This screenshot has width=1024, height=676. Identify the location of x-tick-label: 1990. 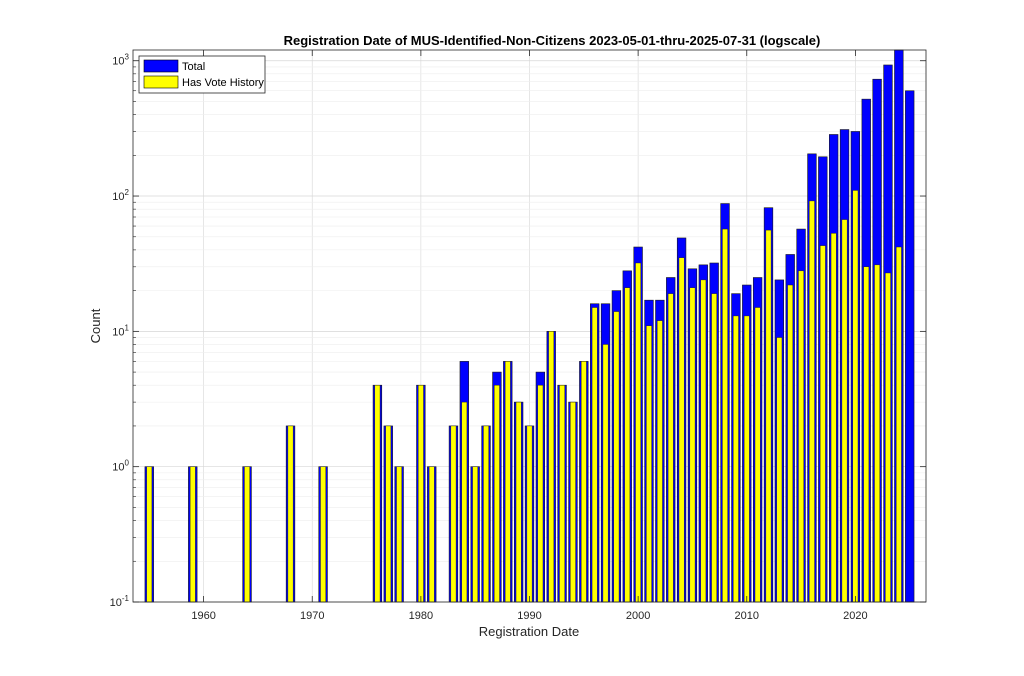
(529, 616).